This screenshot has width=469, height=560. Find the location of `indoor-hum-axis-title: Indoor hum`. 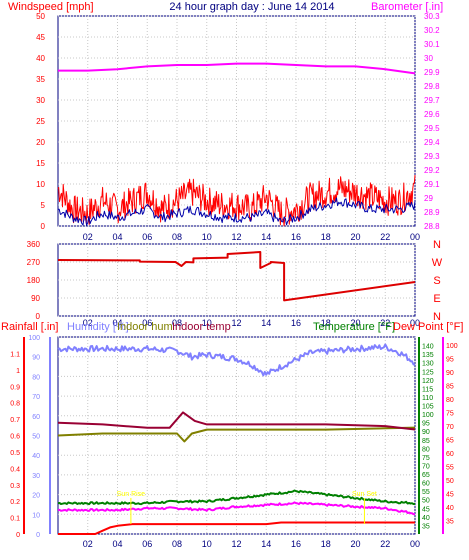

indoor-hum-axis-title: Indoor hum is located at coordinates (145, 327).